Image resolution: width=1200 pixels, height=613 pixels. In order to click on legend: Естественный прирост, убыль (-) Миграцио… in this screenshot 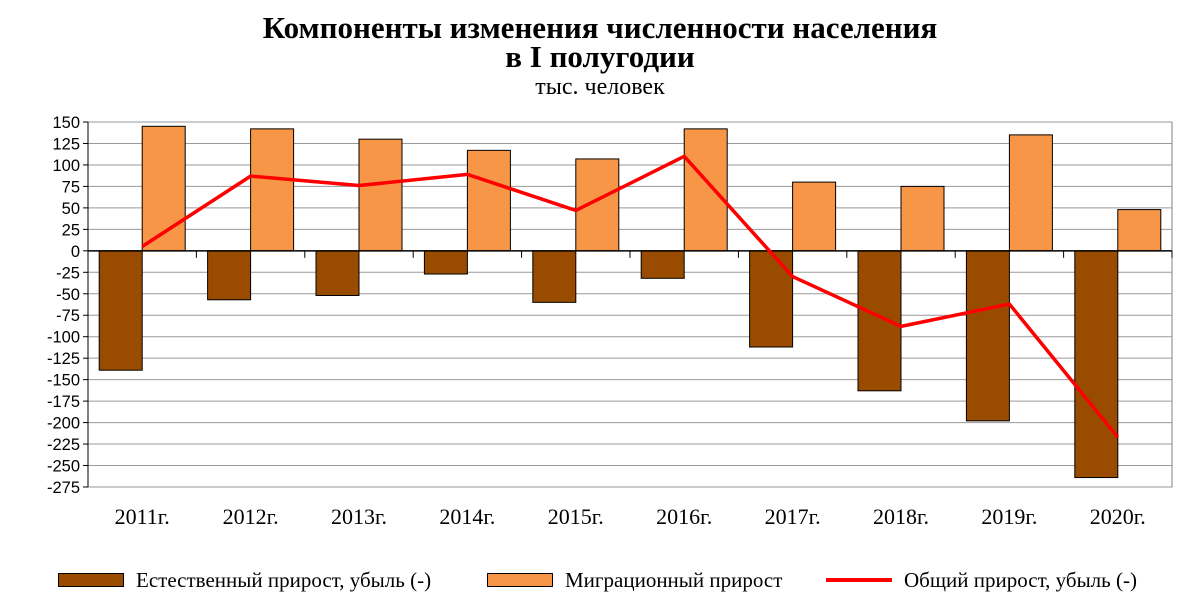, I will do `click(600, 580)`.